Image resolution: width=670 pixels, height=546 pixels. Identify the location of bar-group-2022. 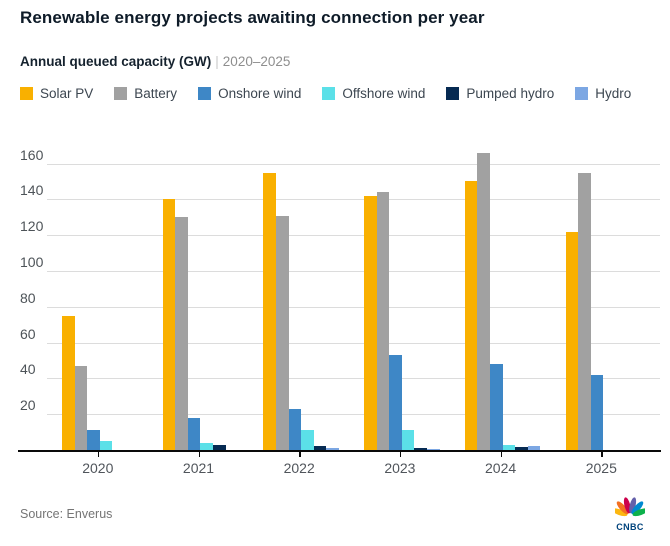
(301, 295).